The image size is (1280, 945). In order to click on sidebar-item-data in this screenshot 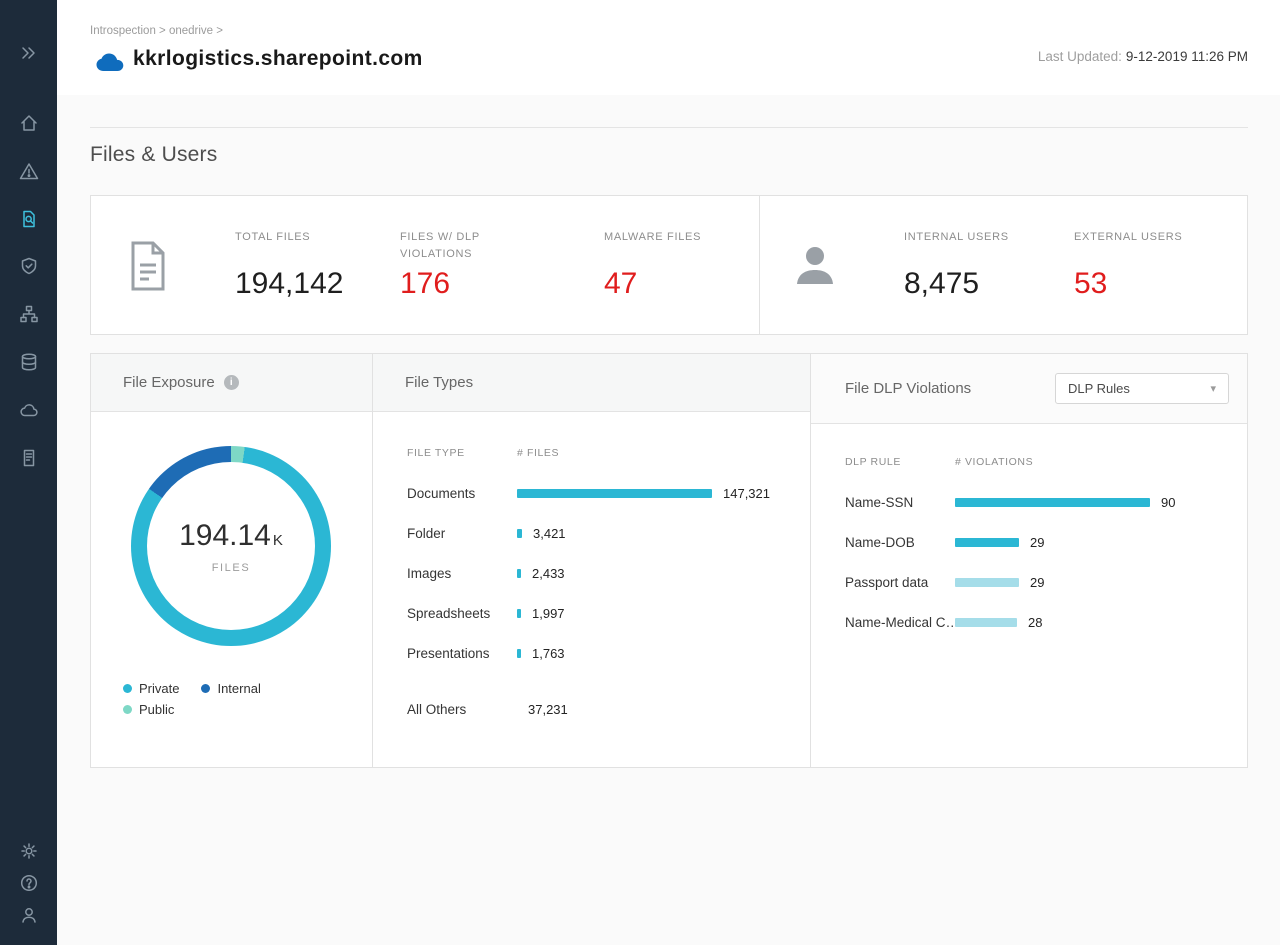, I will do `click(28, 362)`.